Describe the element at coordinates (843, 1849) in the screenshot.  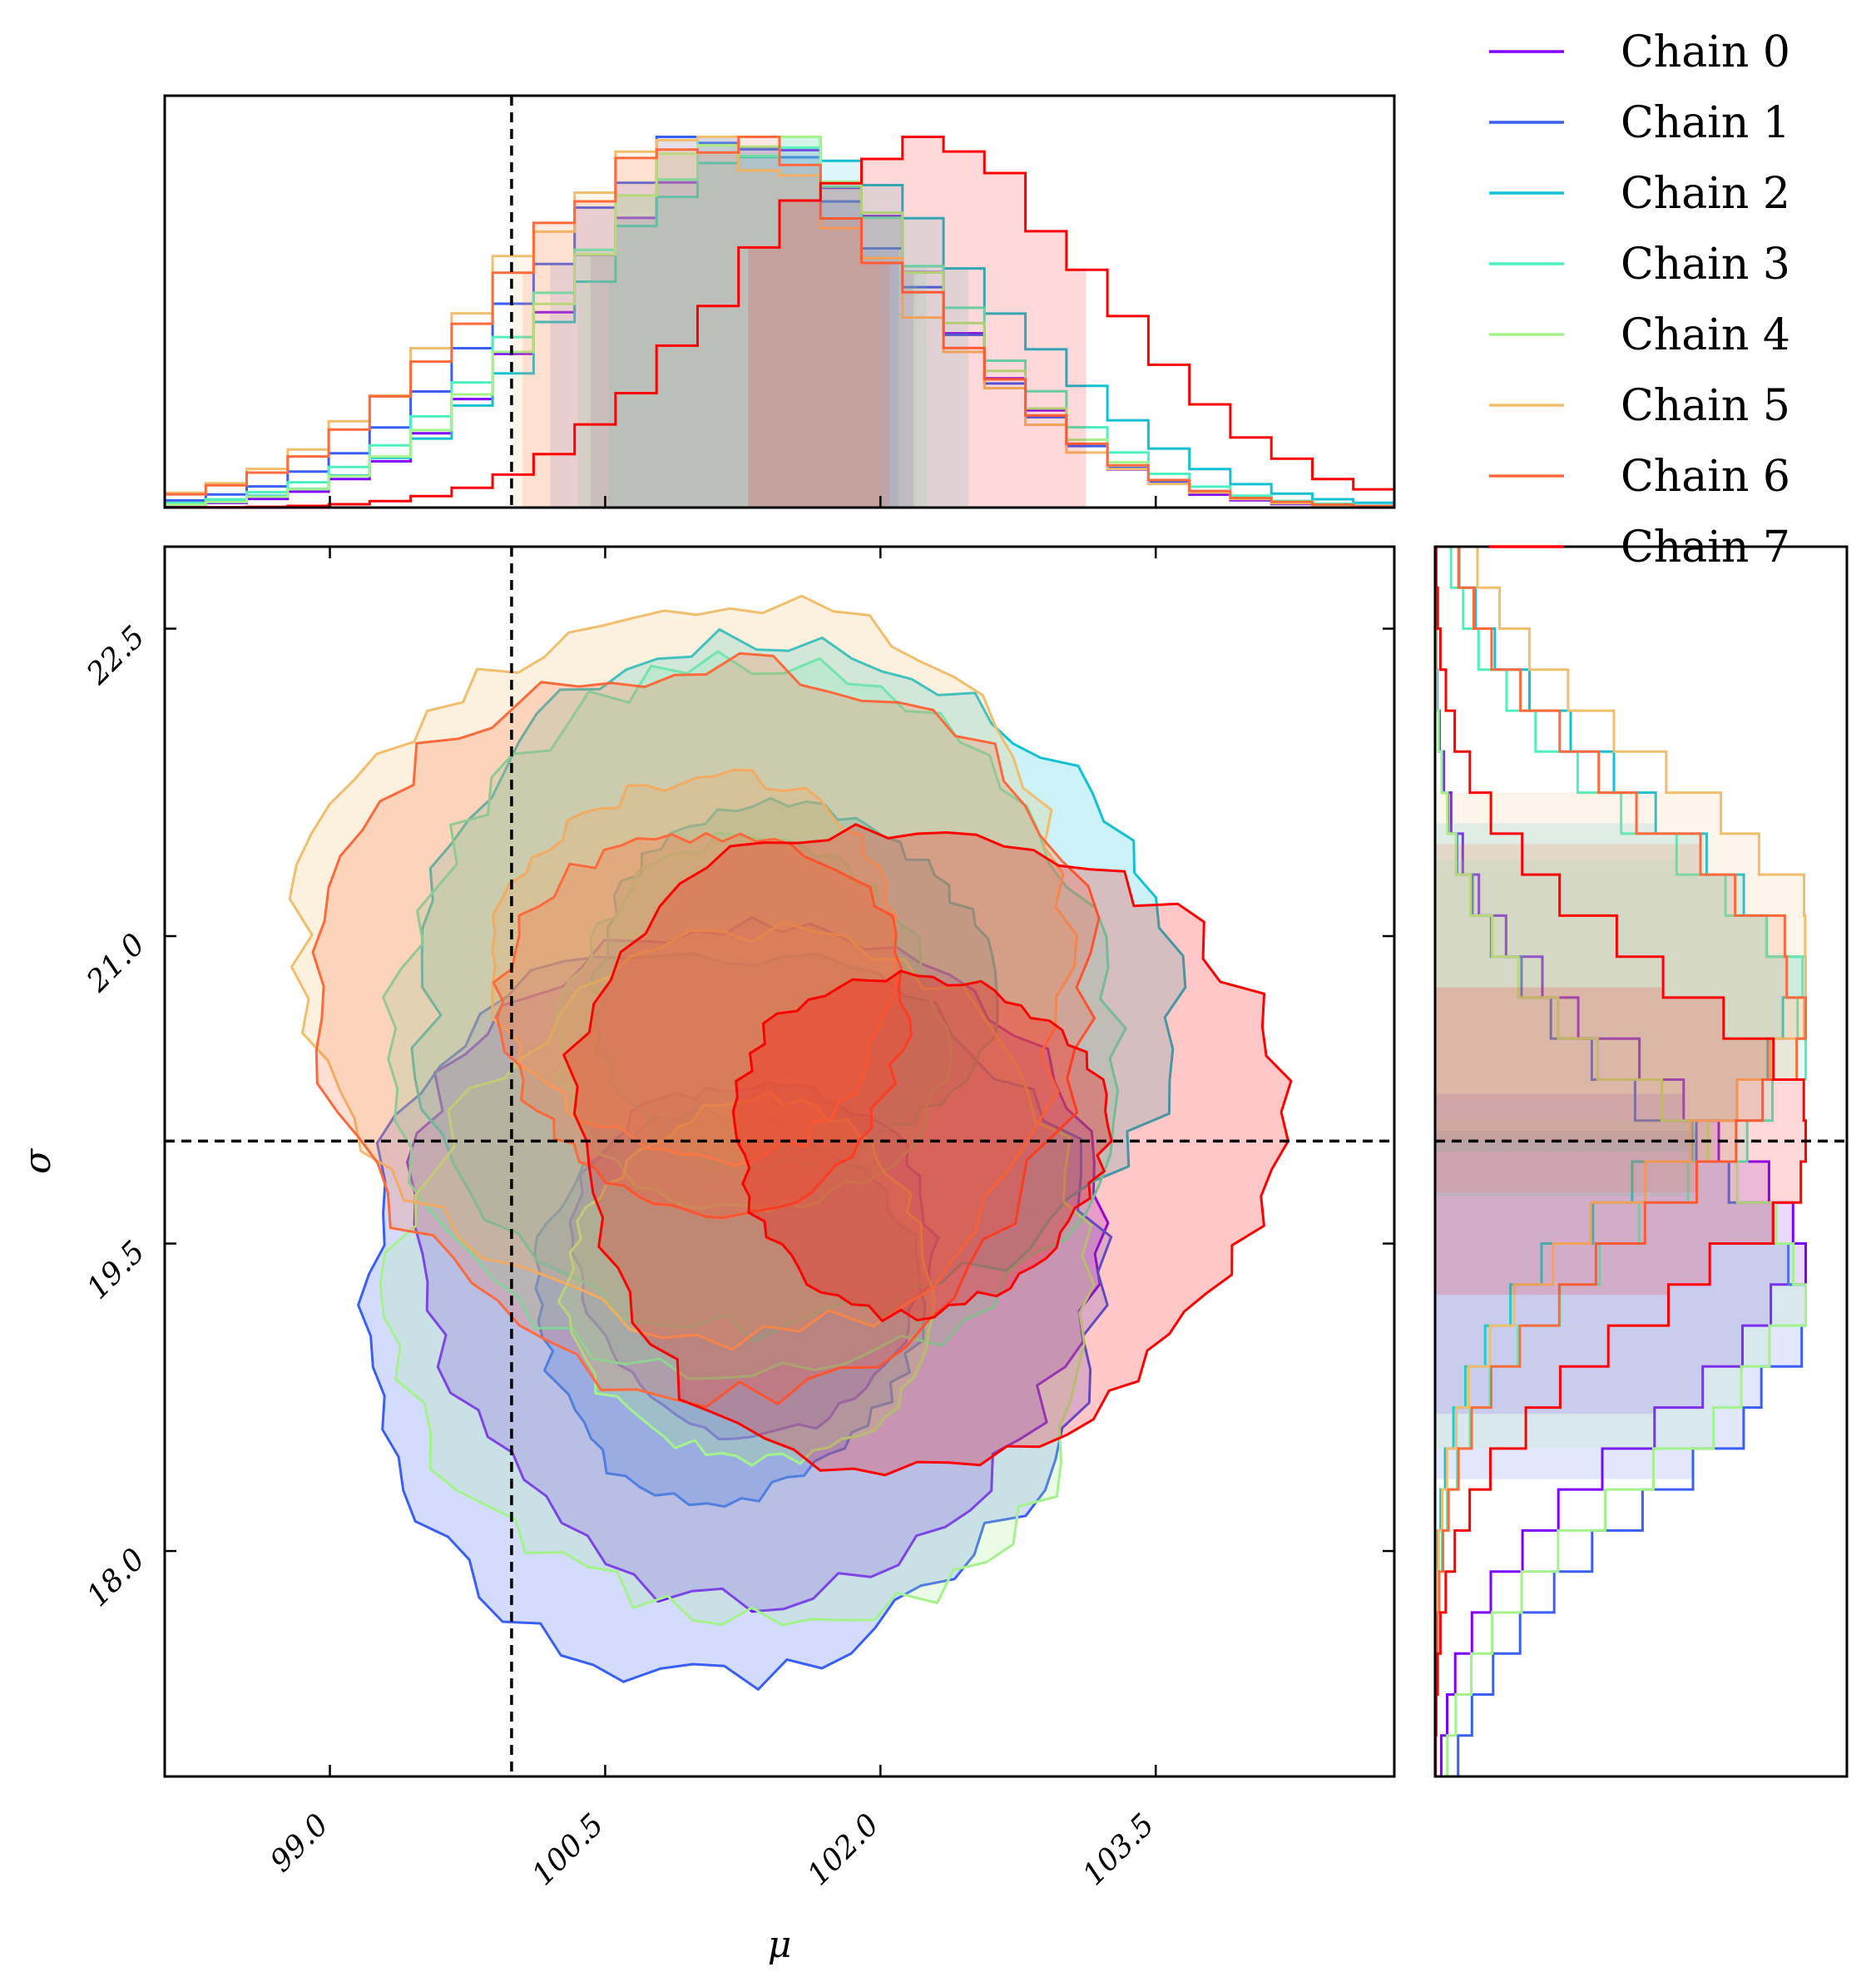
I see `x-tick-label: 102.0` at that location.